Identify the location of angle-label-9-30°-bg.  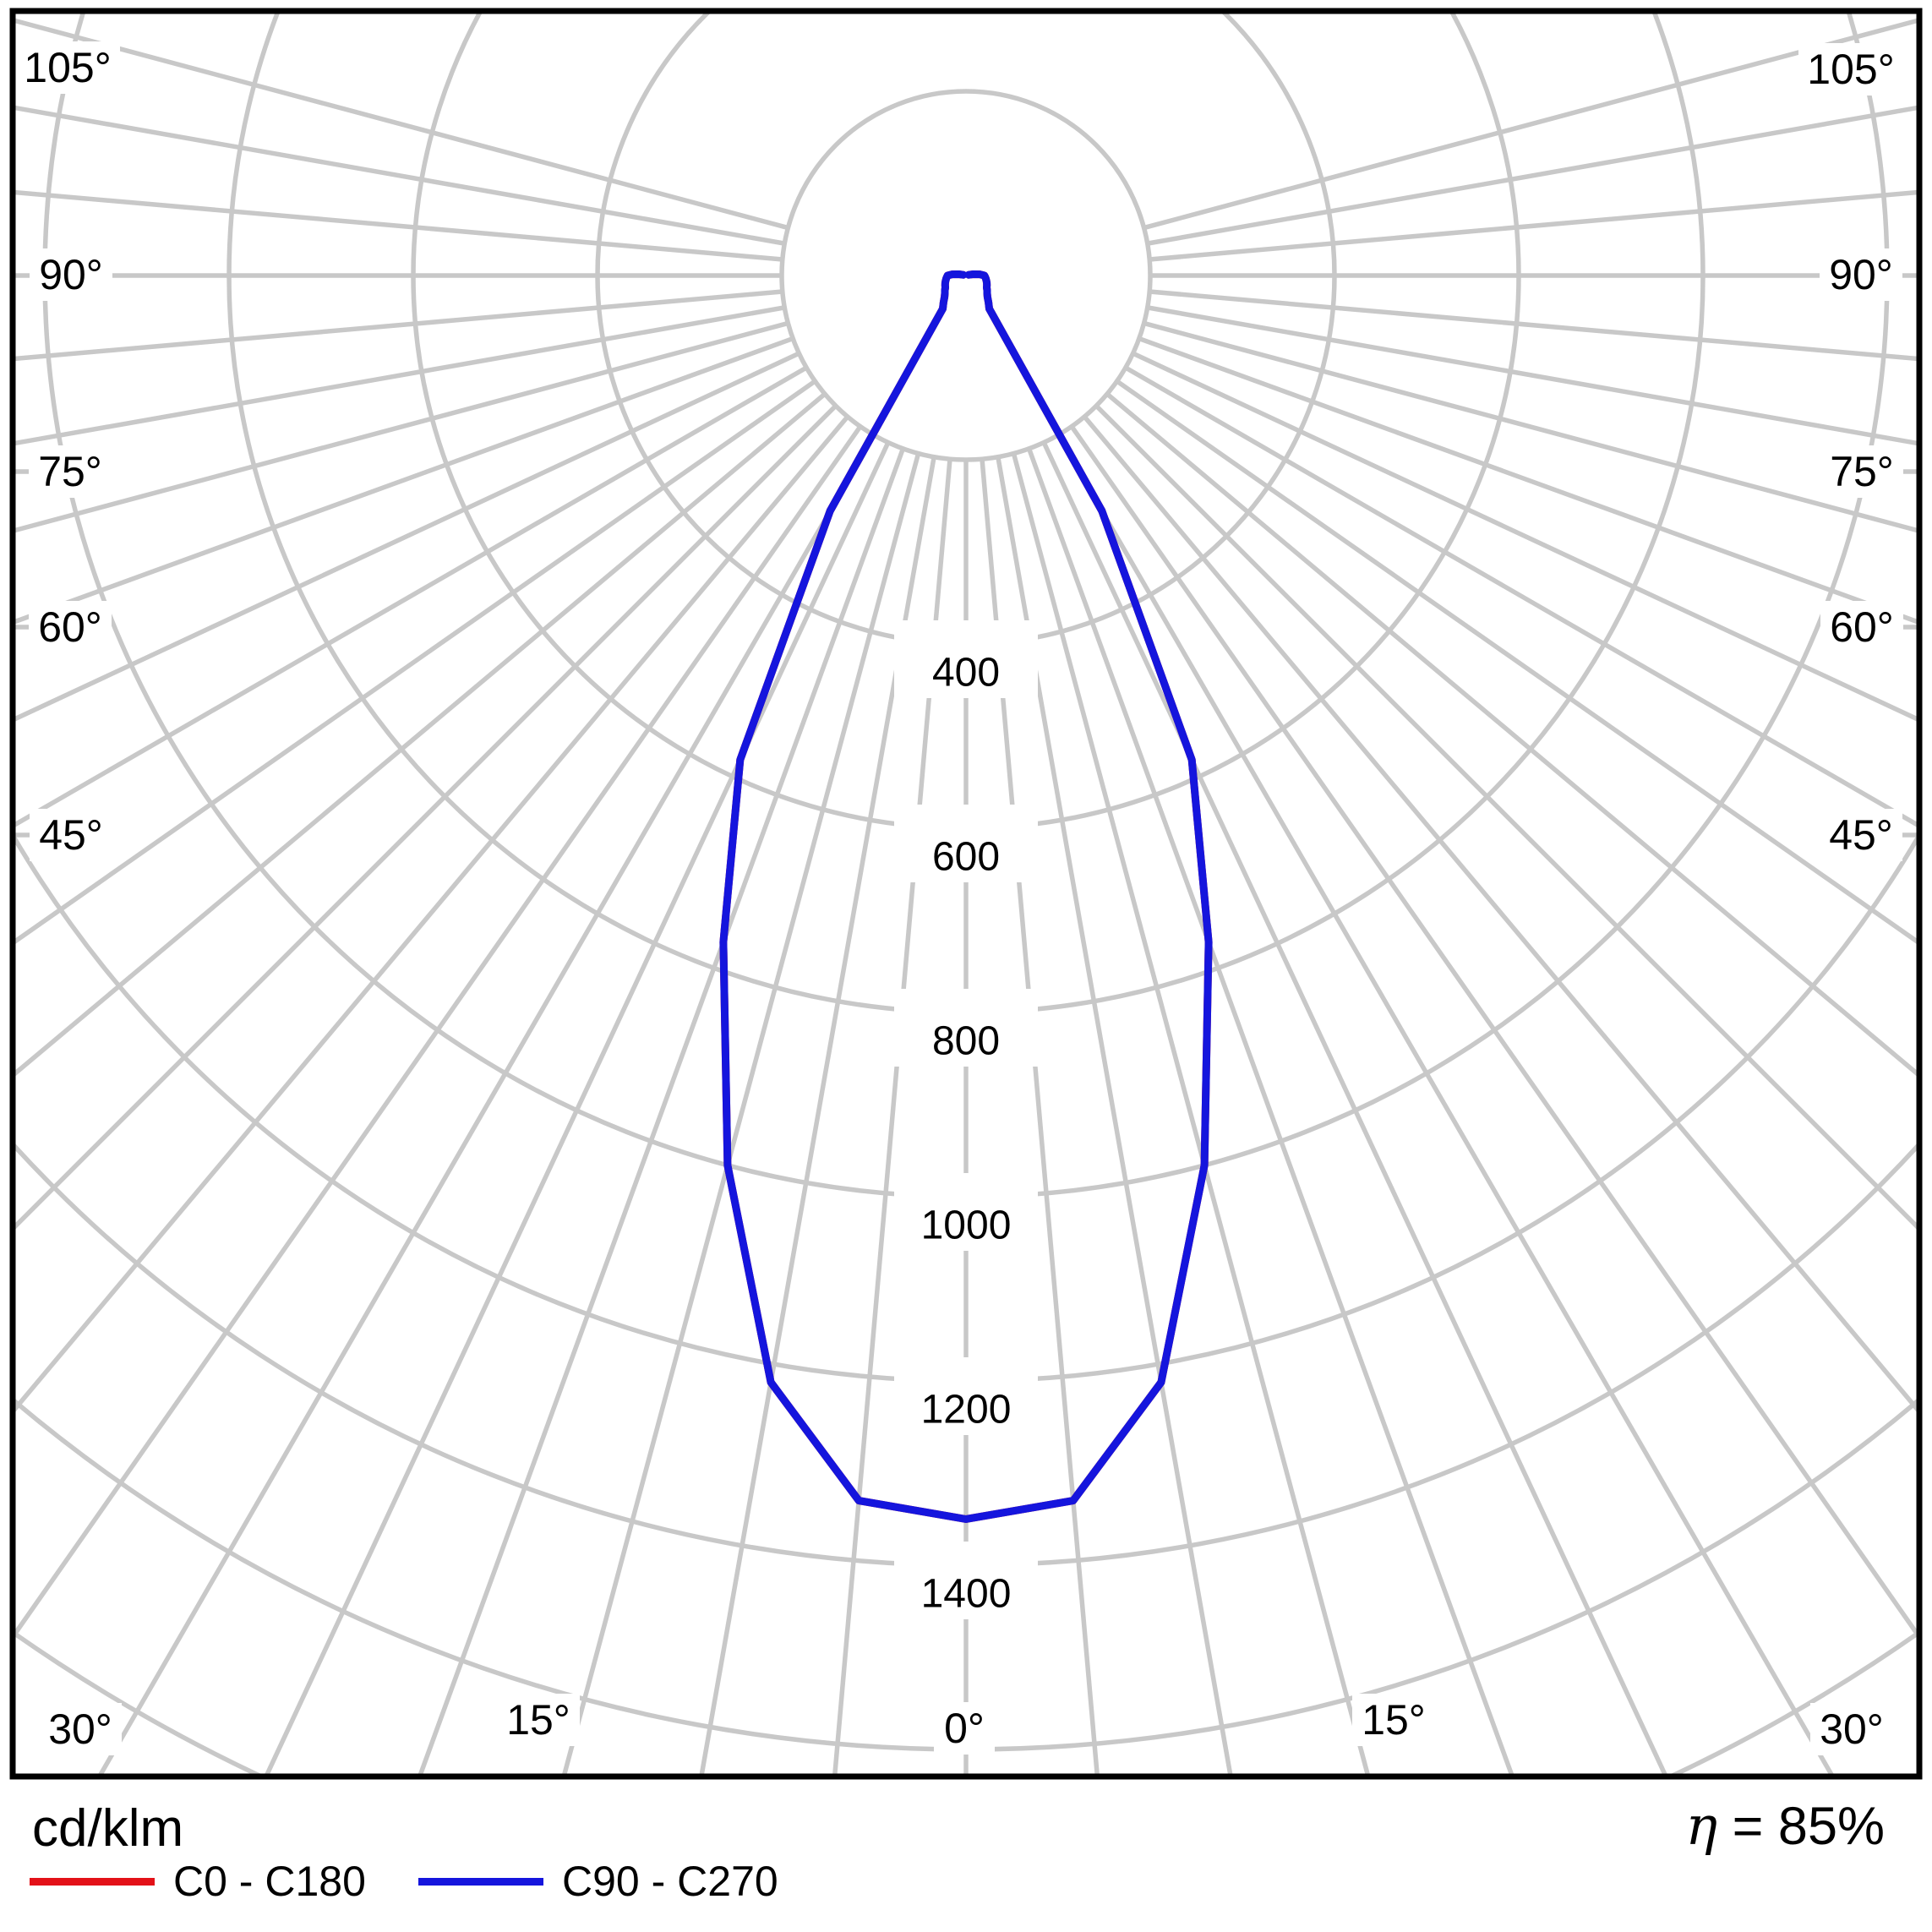
(1851, 1729).